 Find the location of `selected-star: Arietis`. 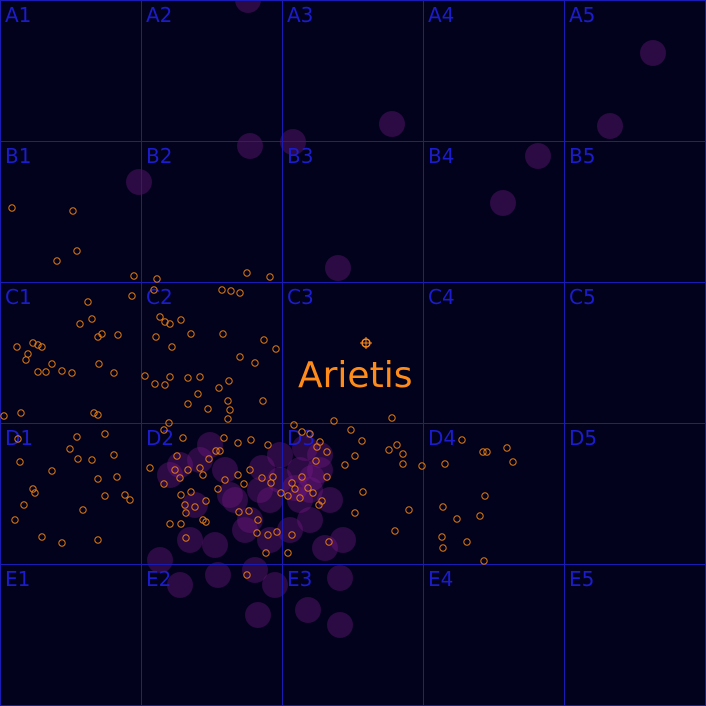

selected-star: Arietis is located at coordinates (355, 366).